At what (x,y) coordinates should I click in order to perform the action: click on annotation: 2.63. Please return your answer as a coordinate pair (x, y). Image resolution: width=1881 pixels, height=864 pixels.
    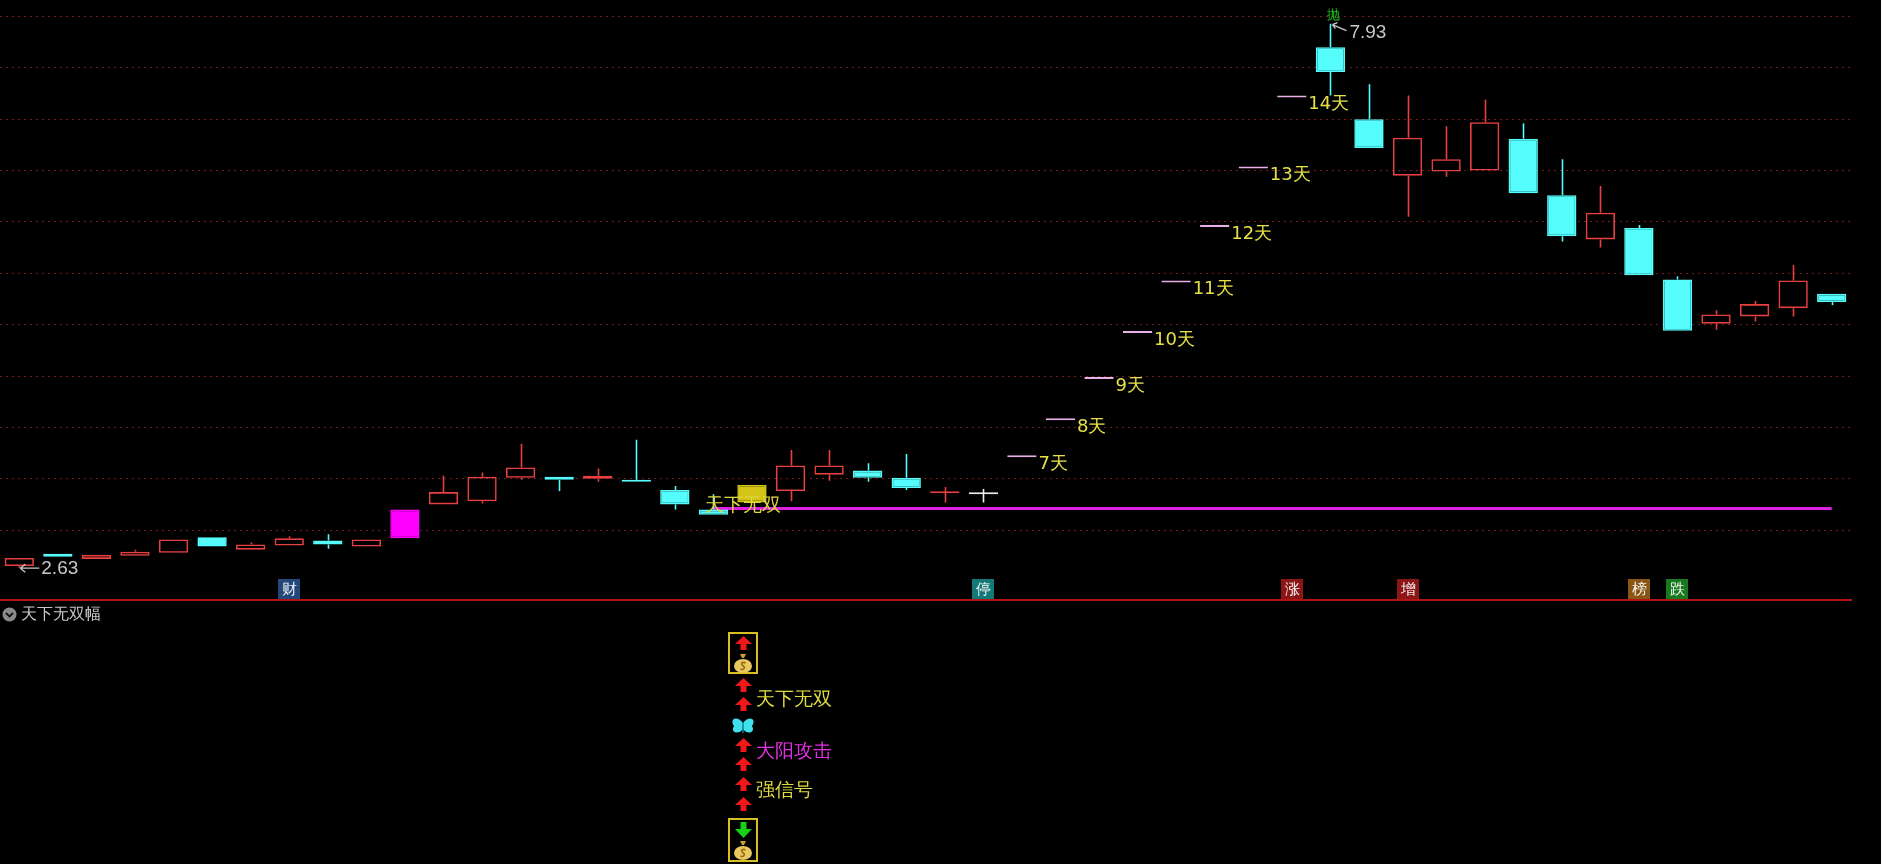
    Looking at the image, I should click on (60, 568).